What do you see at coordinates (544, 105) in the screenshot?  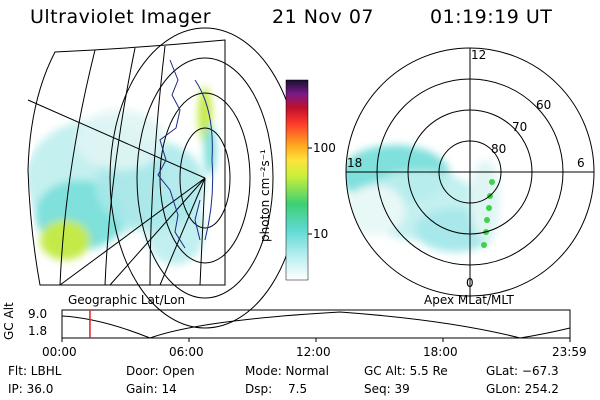 I see `mlat-label-60: 60` at bounding box center [544, 105].